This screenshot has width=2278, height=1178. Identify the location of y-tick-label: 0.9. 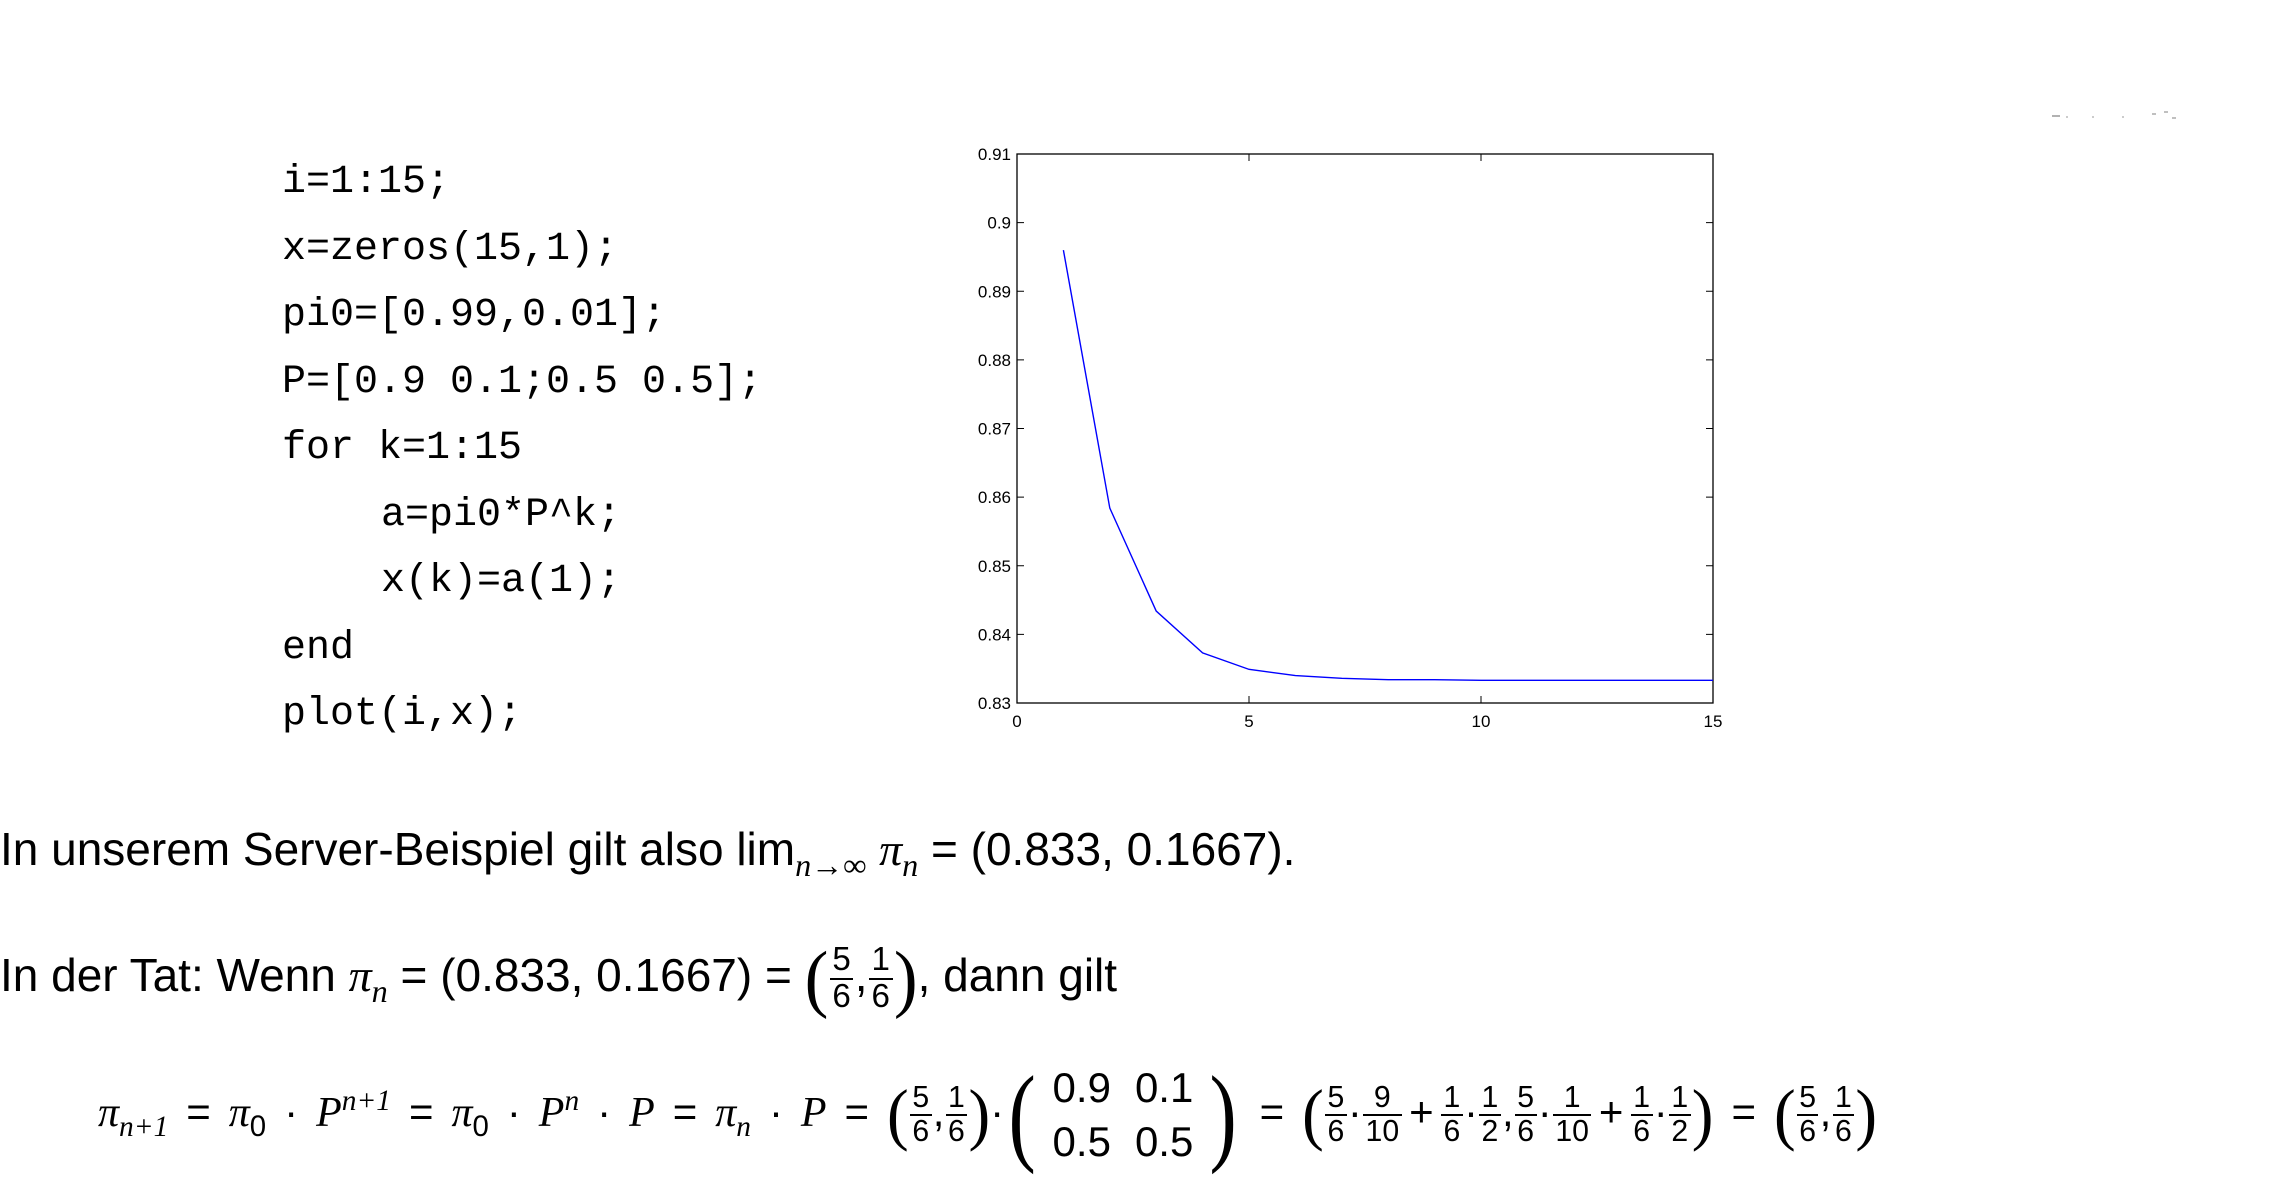
(999, 223).